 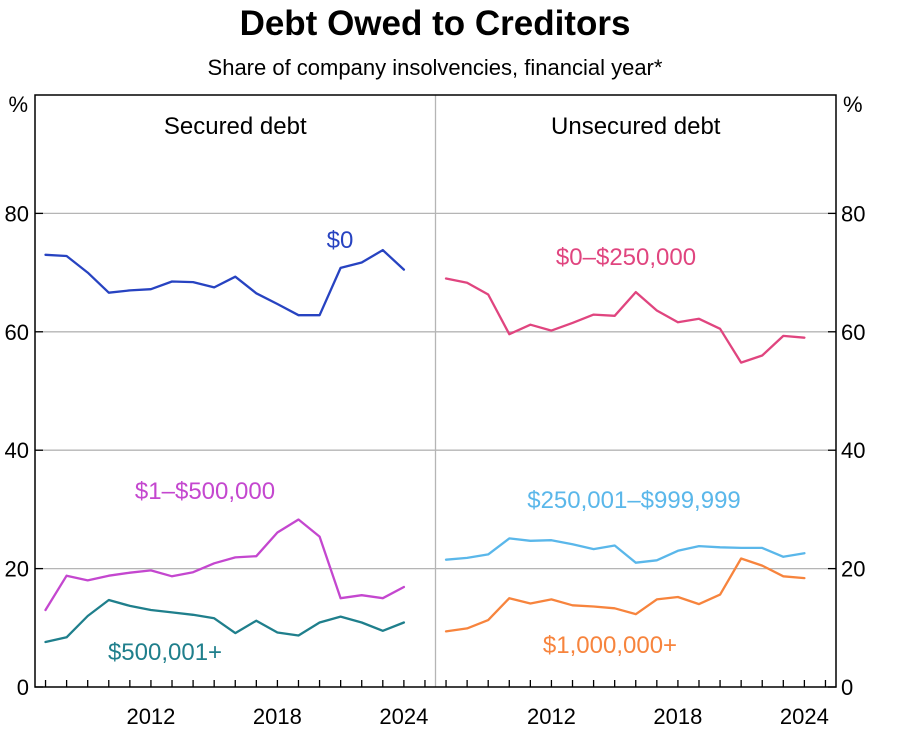 What do you see at coordinates (17, 450) in the screenshot?
I see `y-tick-label-left-2: 40` at bounding box center [17, 450].